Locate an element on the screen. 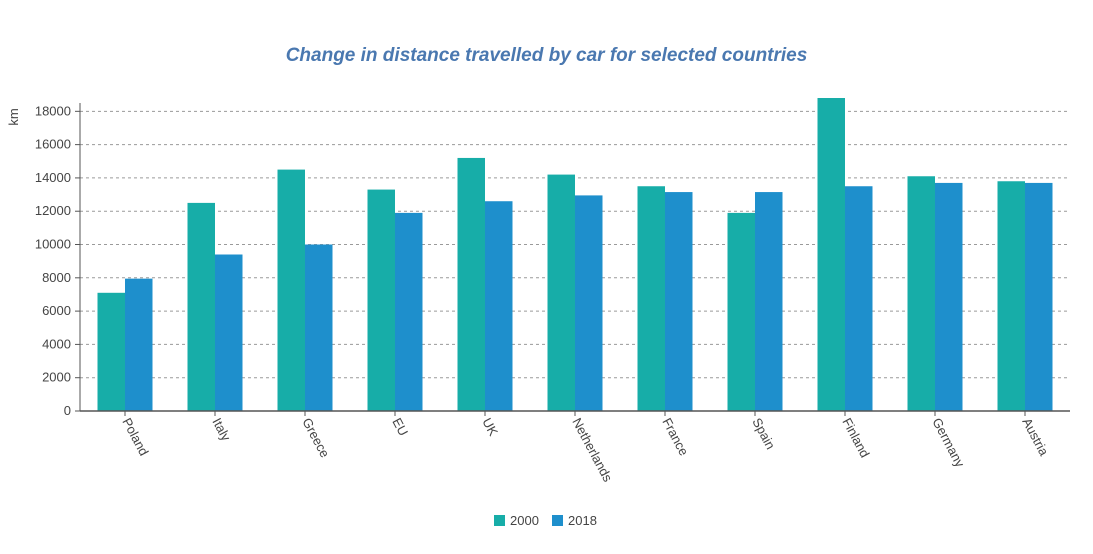 The image size is (1093, 554). x-tick-label: Greece is located at coordinates (315, 437).